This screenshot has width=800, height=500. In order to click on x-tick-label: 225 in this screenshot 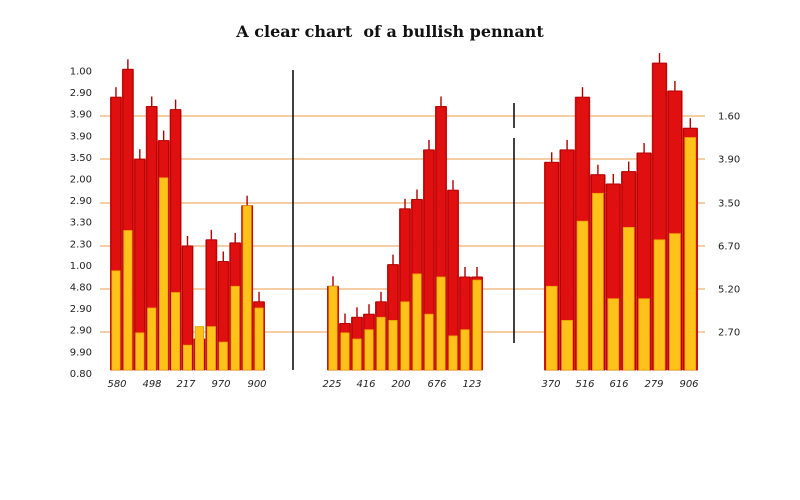, I will do `click(331, 384)`.